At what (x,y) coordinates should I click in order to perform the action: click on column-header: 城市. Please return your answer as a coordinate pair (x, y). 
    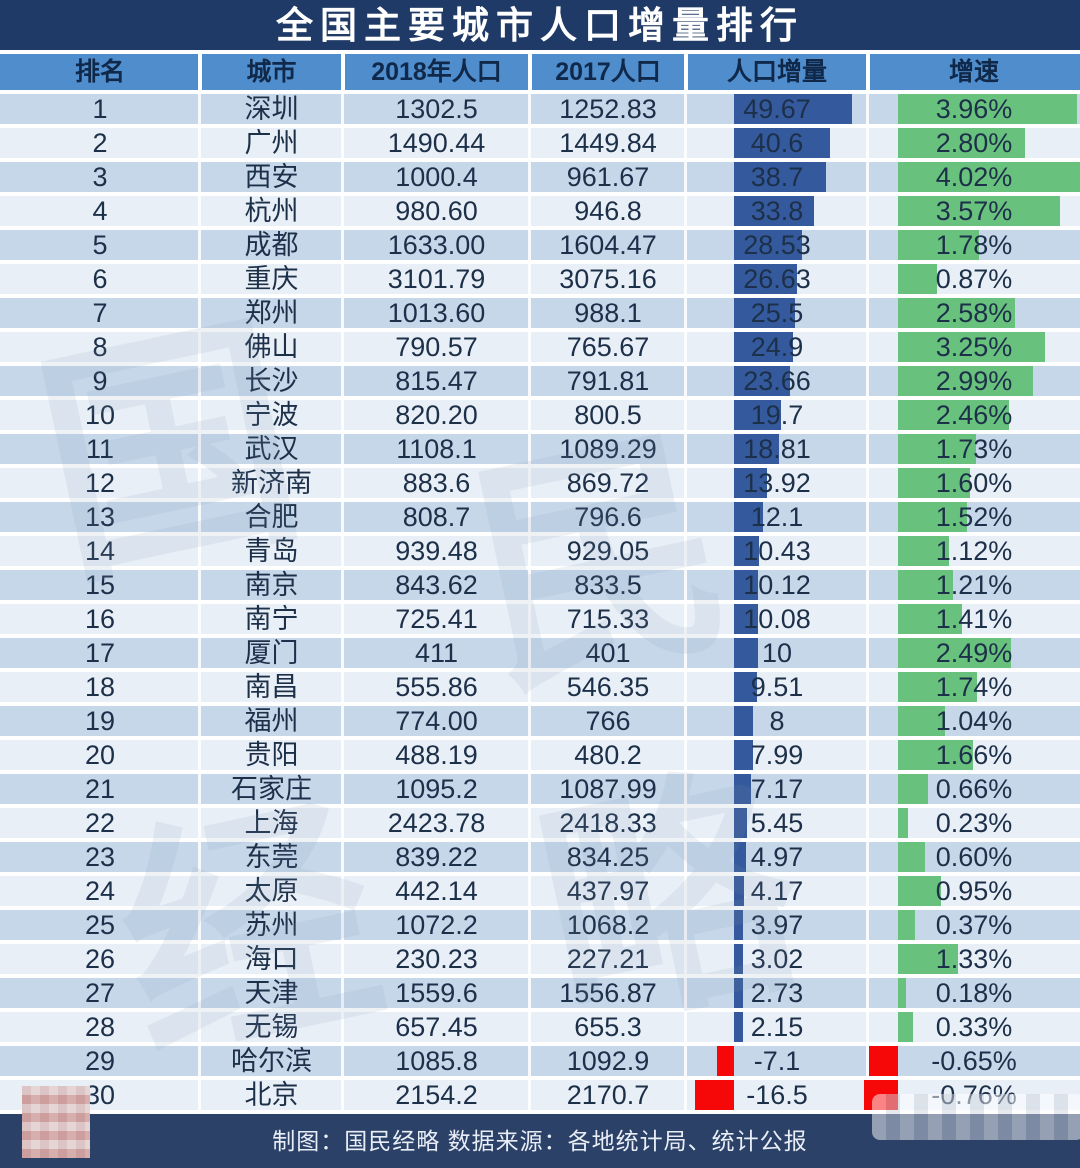
    Looking at the image, I should click on (271, 72).